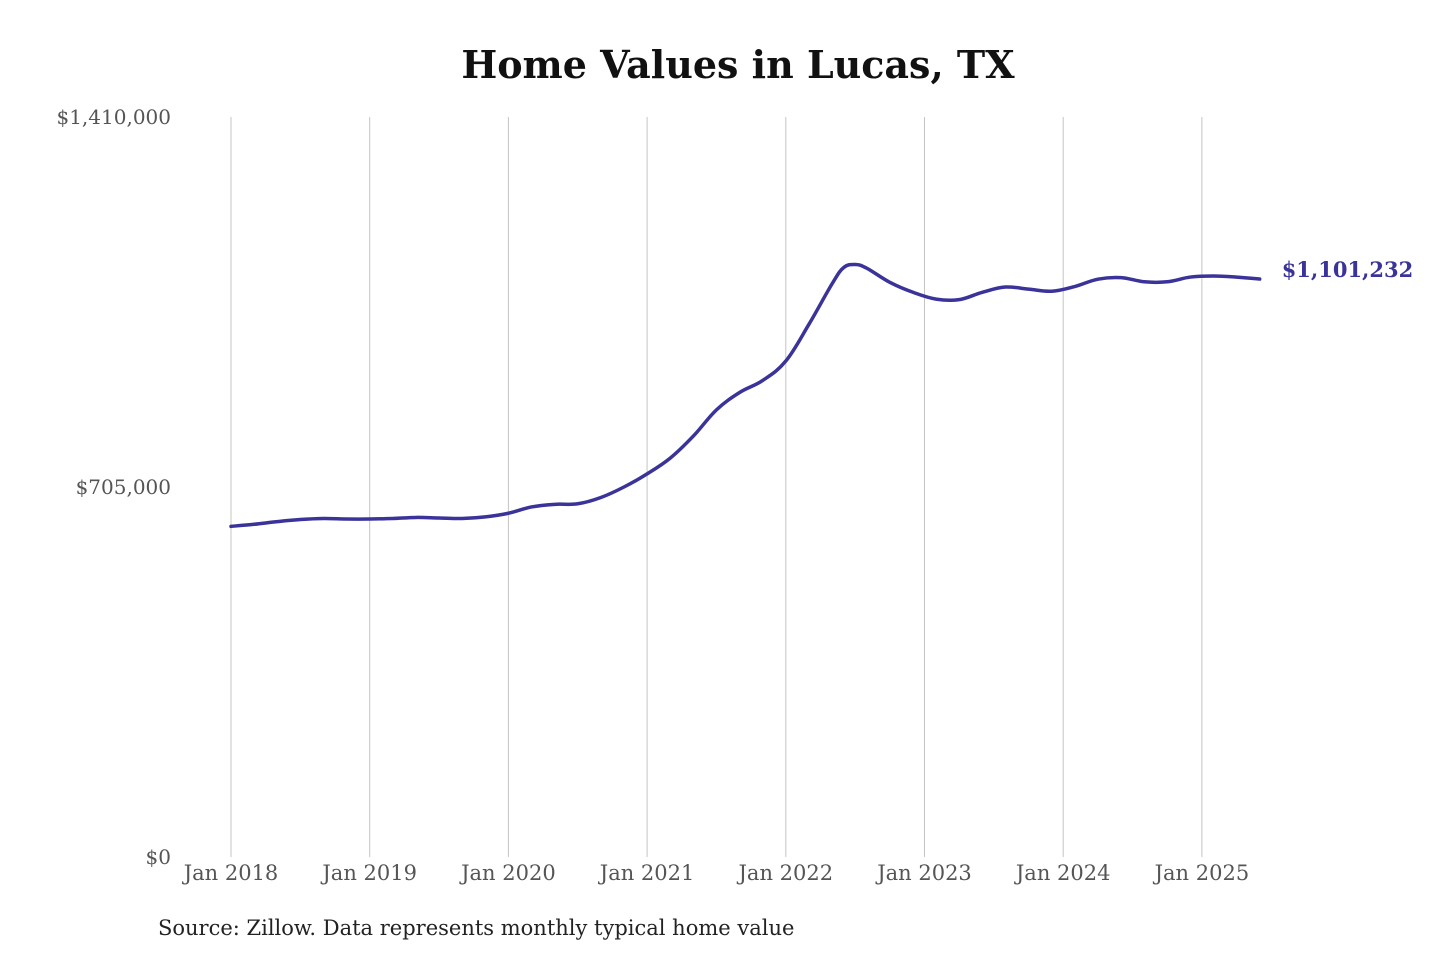 This screenshot has height=960, width=1440. Describe the element at coordinates (646, 873) in the screenshot. I see `x-tick-label-3: Jan 2021` at that location.